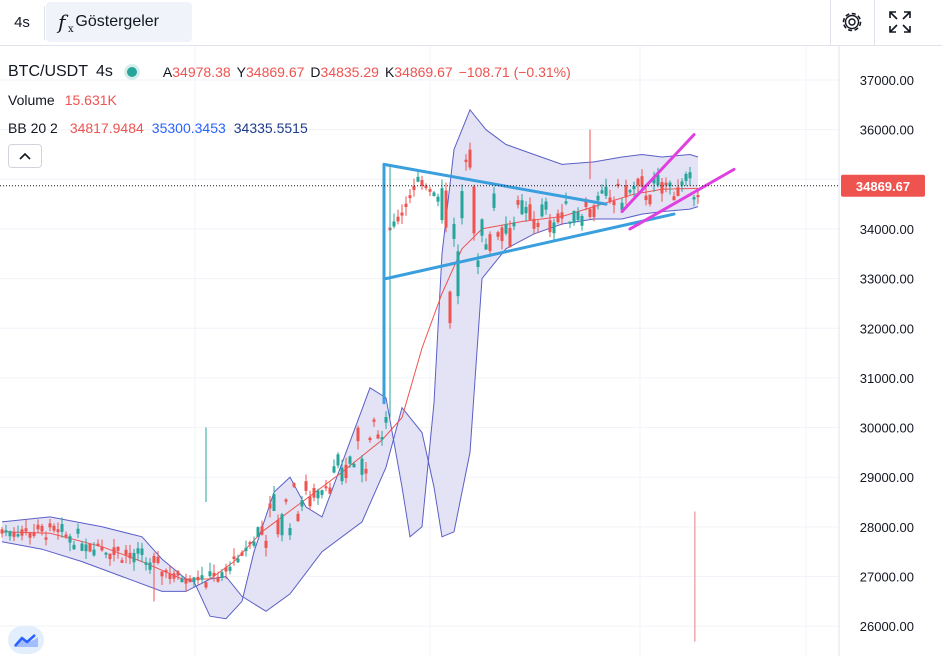 The width and height of the screenshot is (942, 656). I want to click on ohlc-high-label: Y, so click(241, 72).